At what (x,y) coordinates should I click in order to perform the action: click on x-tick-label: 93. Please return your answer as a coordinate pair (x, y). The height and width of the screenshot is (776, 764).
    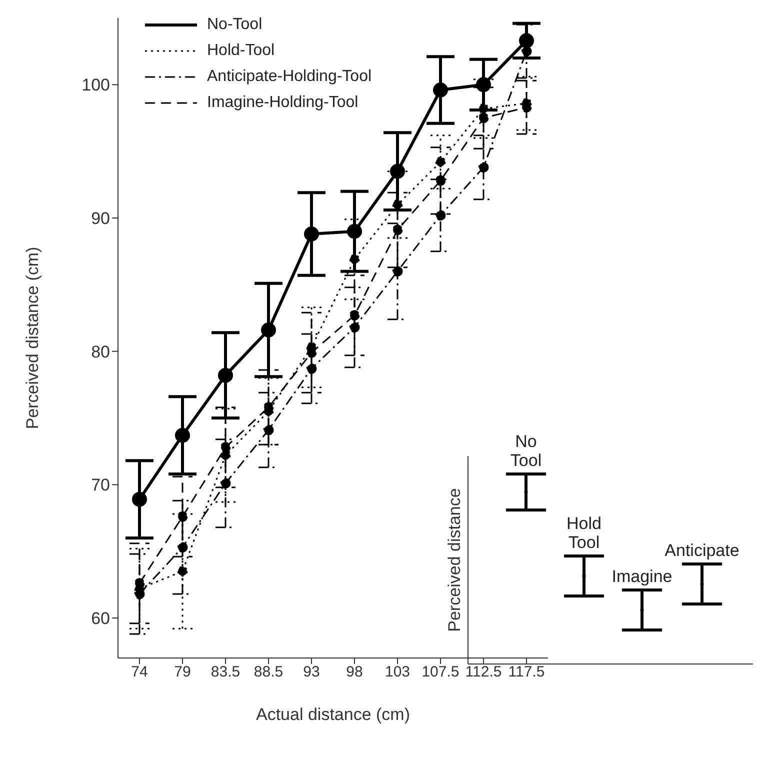
    Looking at the image, I should click on (311, 672).